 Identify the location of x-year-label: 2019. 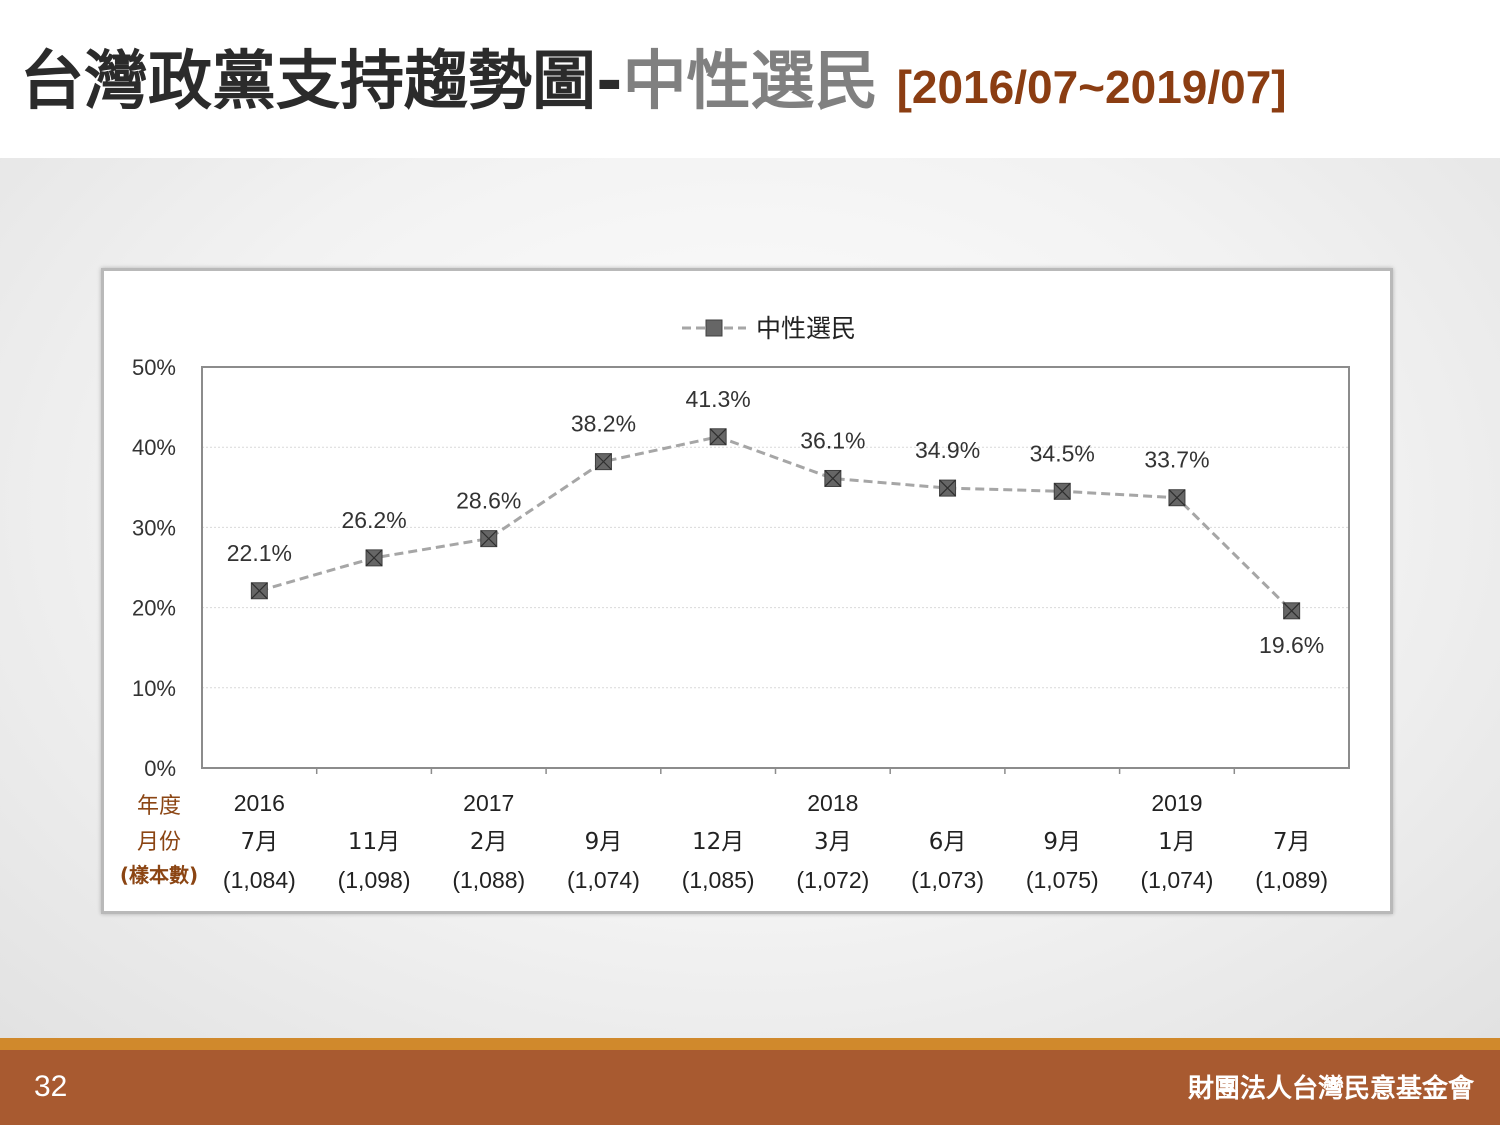
(1176, 803).